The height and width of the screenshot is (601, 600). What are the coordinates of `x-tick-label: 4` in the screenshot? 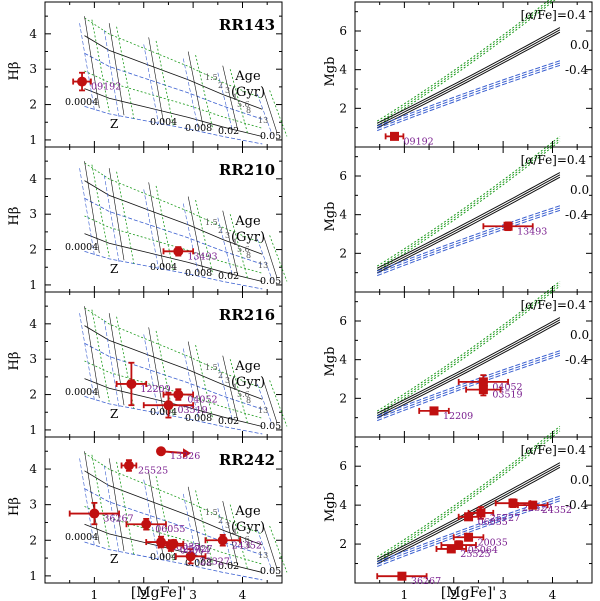 It's located at (553, 594).